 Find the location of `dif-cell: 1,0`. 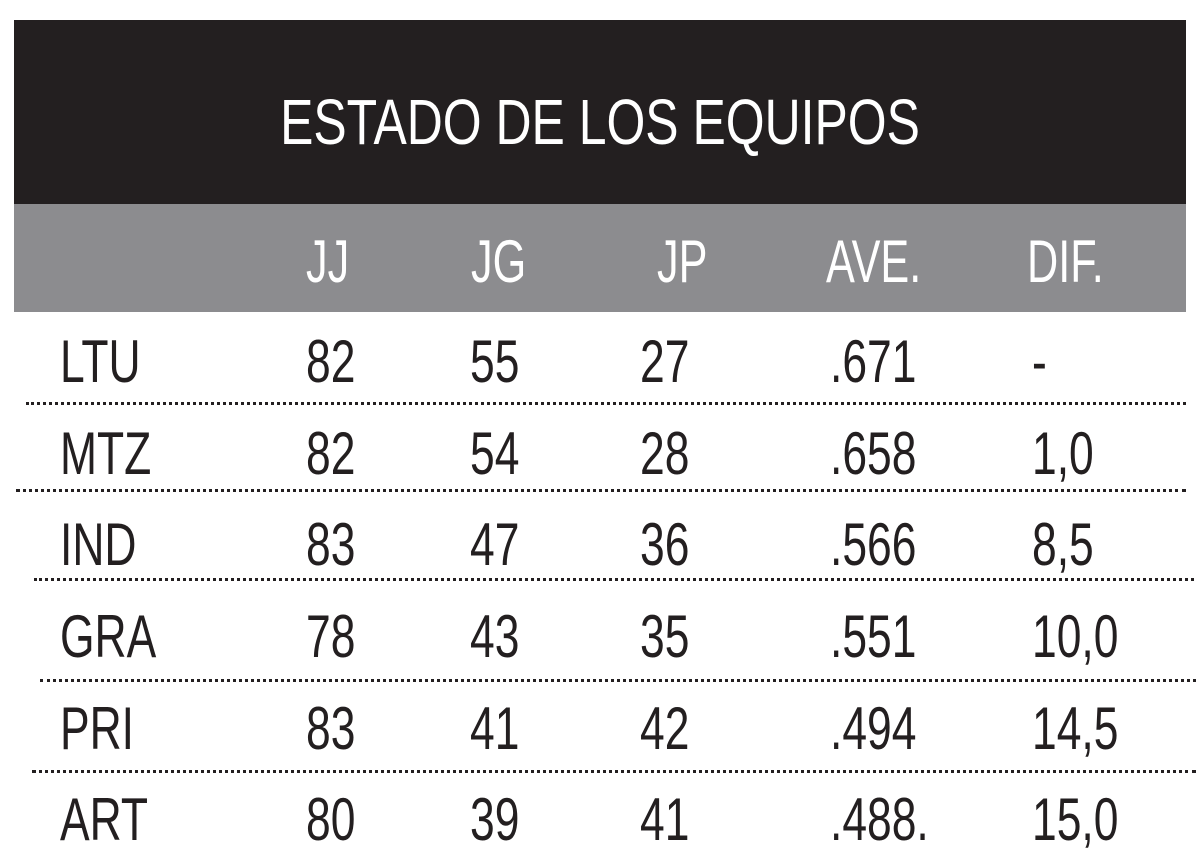

dif-cell: 1,0 is located at coordinates (1063, 453).